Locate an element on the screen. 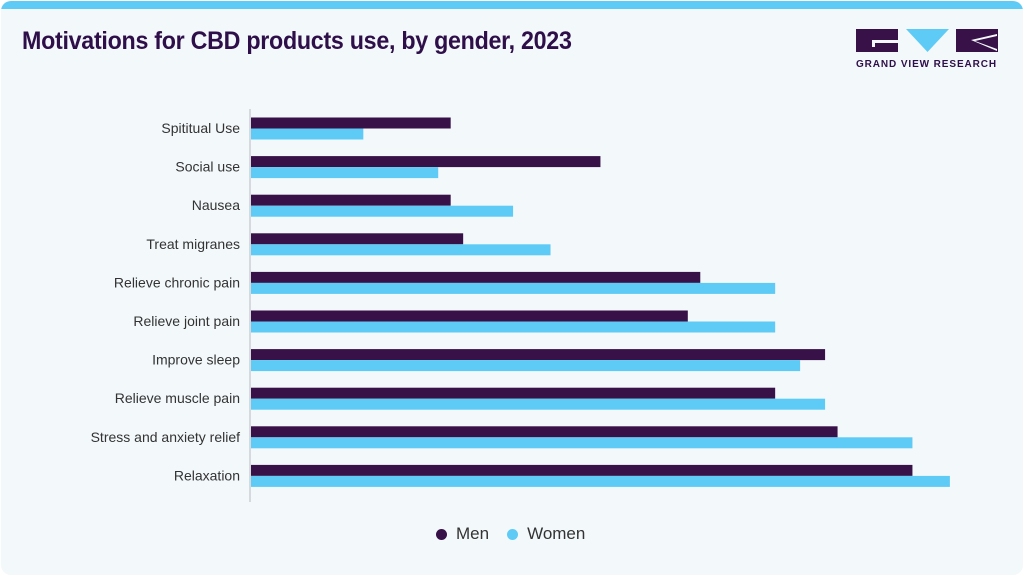 The height and width of the screenshot is (577, 1025). bar-women-relieve-joint-pain is located at coordinates (513, 327).